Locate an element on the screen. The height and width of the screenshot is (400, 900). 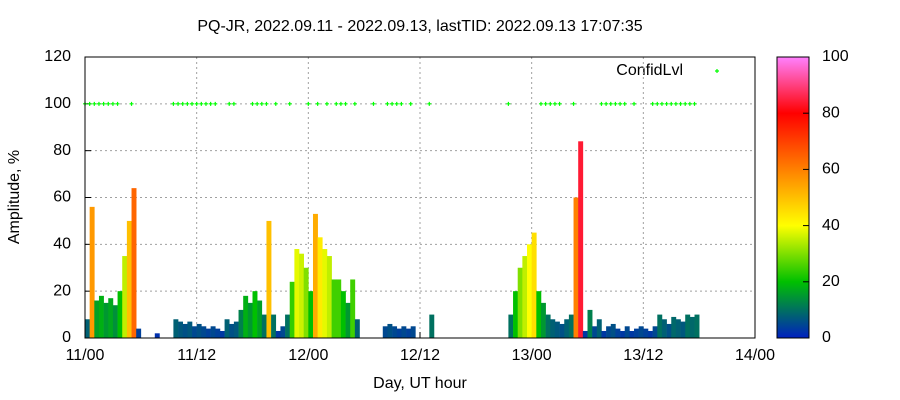
x-tick-label: 14/00 is located at coordinates (755, 355).